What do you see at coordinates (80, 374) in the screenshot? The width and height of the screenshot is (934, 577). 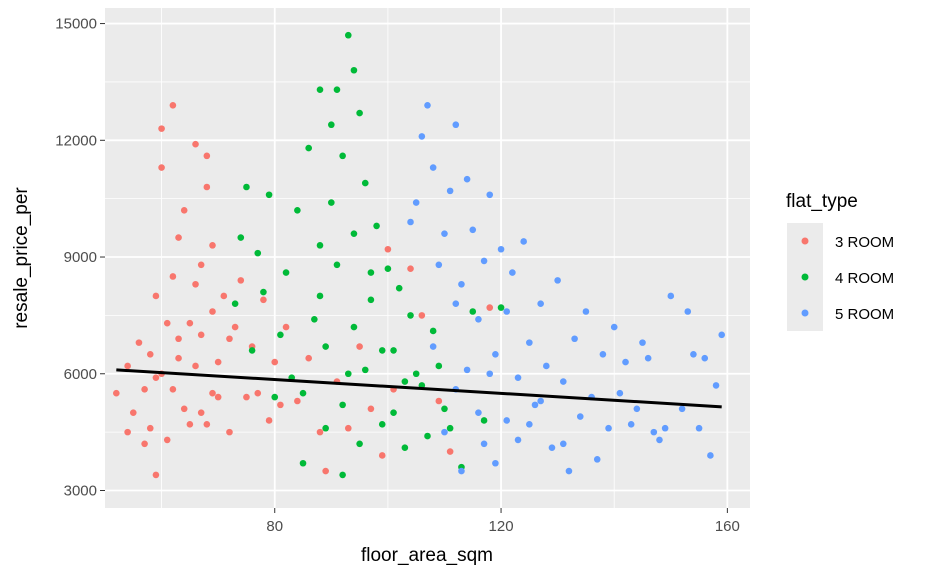 I see `y-tick-label: 6000` at bounding box center [80, 374].